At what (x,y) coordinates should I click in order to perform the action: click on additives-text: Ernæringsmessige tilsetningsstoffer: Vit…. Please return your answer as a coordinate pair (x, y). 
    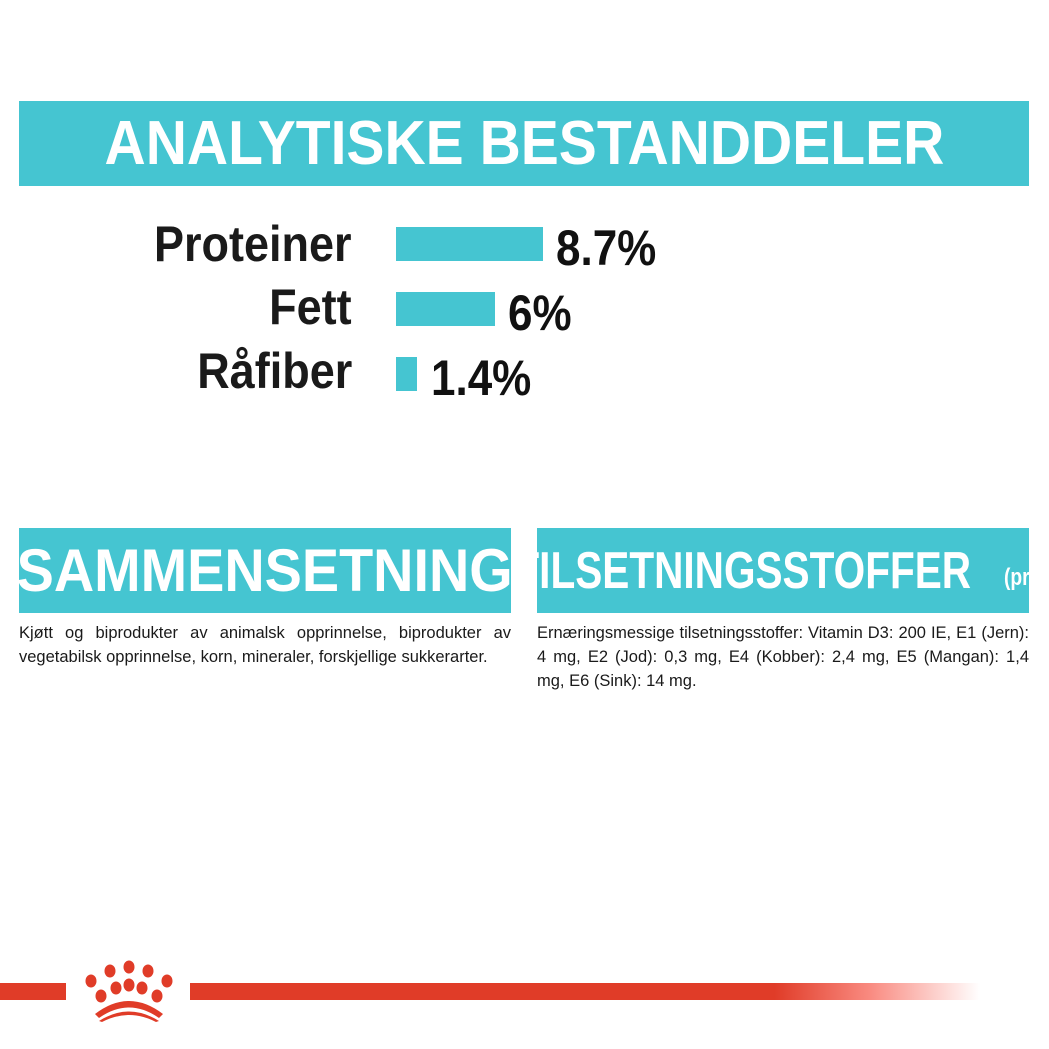
    Looking at the image, I should click on (783, 657).